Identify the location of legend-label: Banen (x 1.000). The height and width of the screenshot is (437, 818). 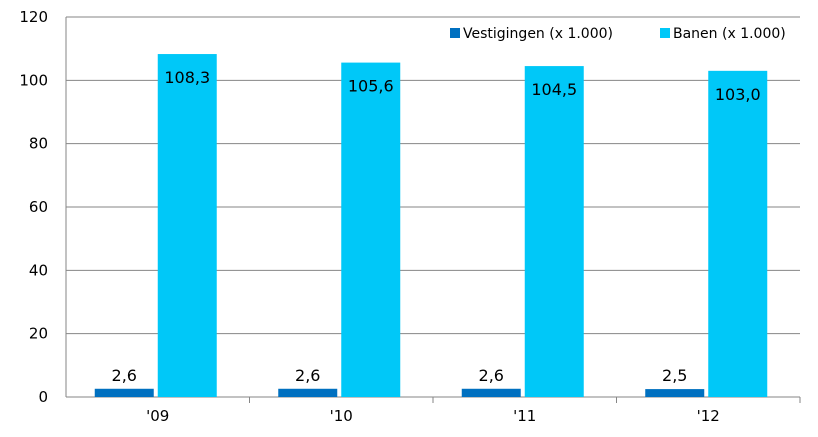
(729, 34).